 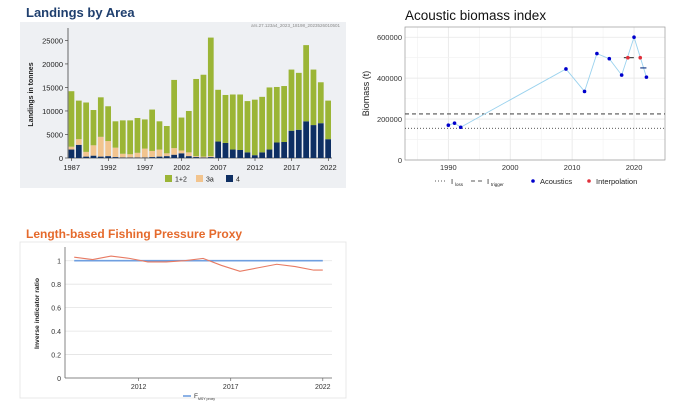 I want to click on legend-label: 3a, so click(x=210, y=180).